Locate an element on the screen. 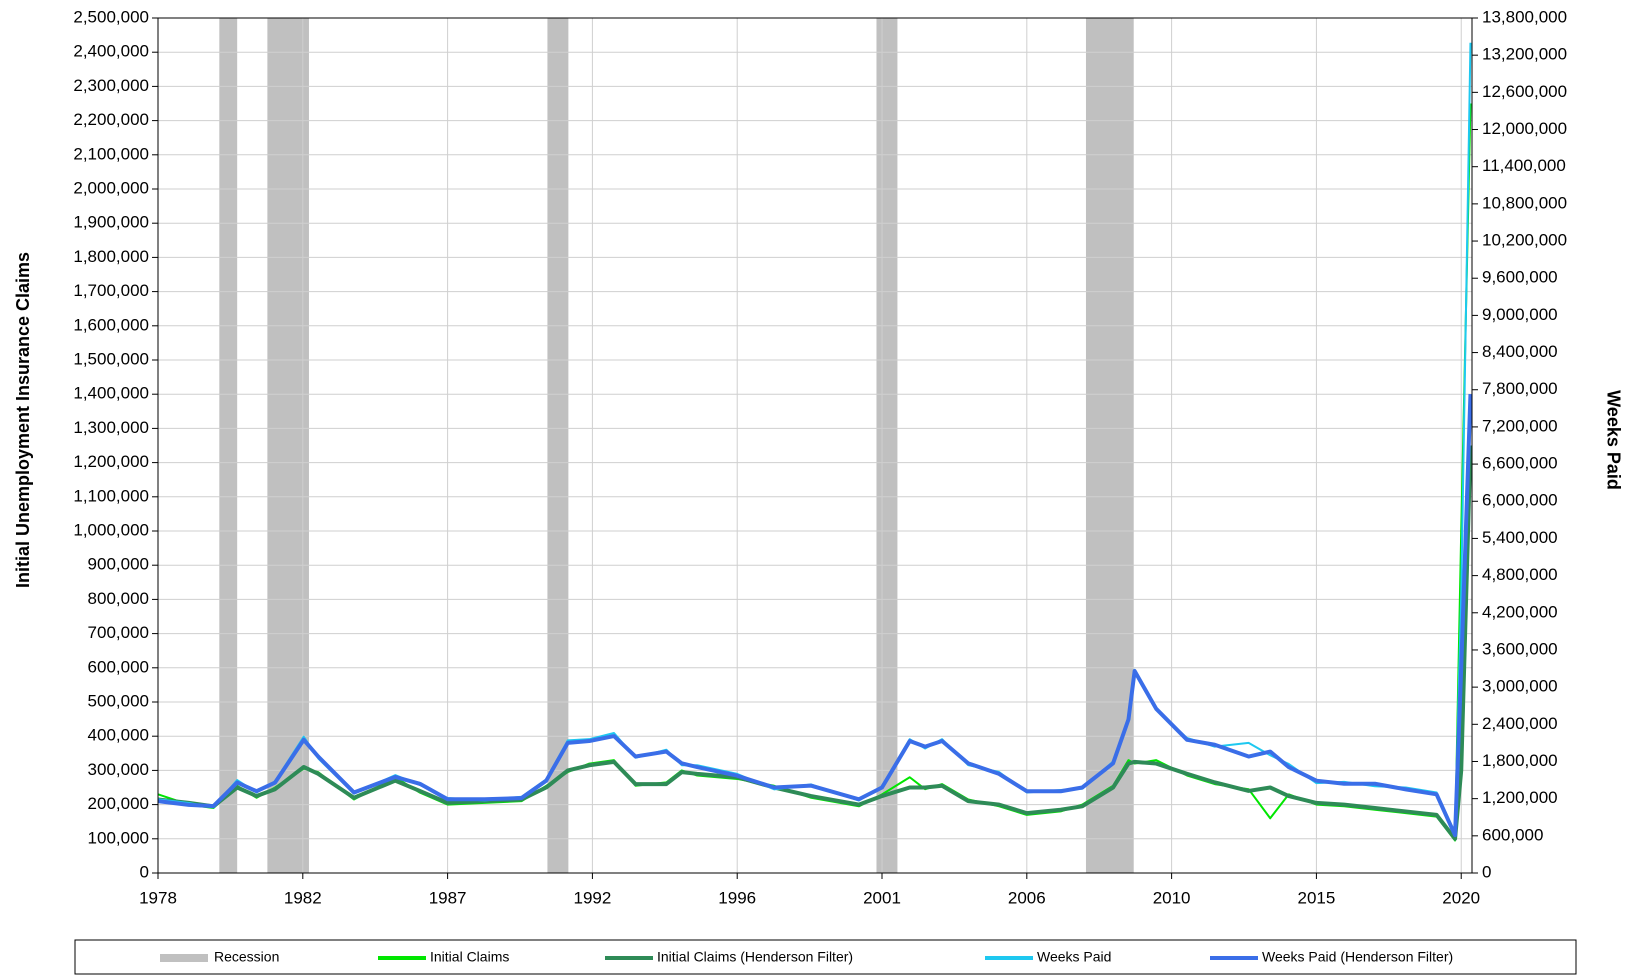 The image size is (1634, 976). y2-tick-label: 6,000,000 is located at coordinates (1520, 500).